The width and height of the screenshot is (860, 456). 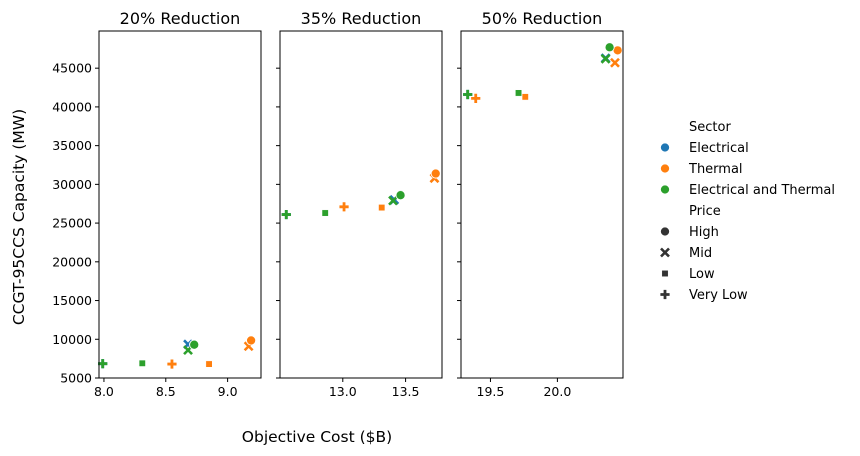 I want to click on legend-label-very-low: Very Low, so click(x=718, y=295).